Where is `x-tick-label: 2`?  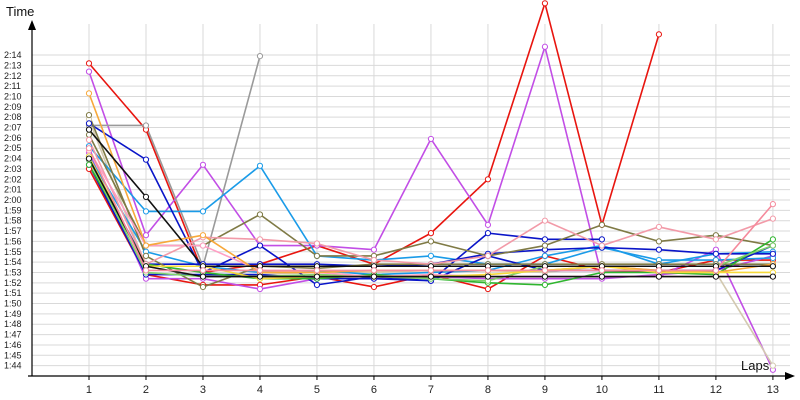 x-tick-label: 2 is located at coordinates (146, 390).